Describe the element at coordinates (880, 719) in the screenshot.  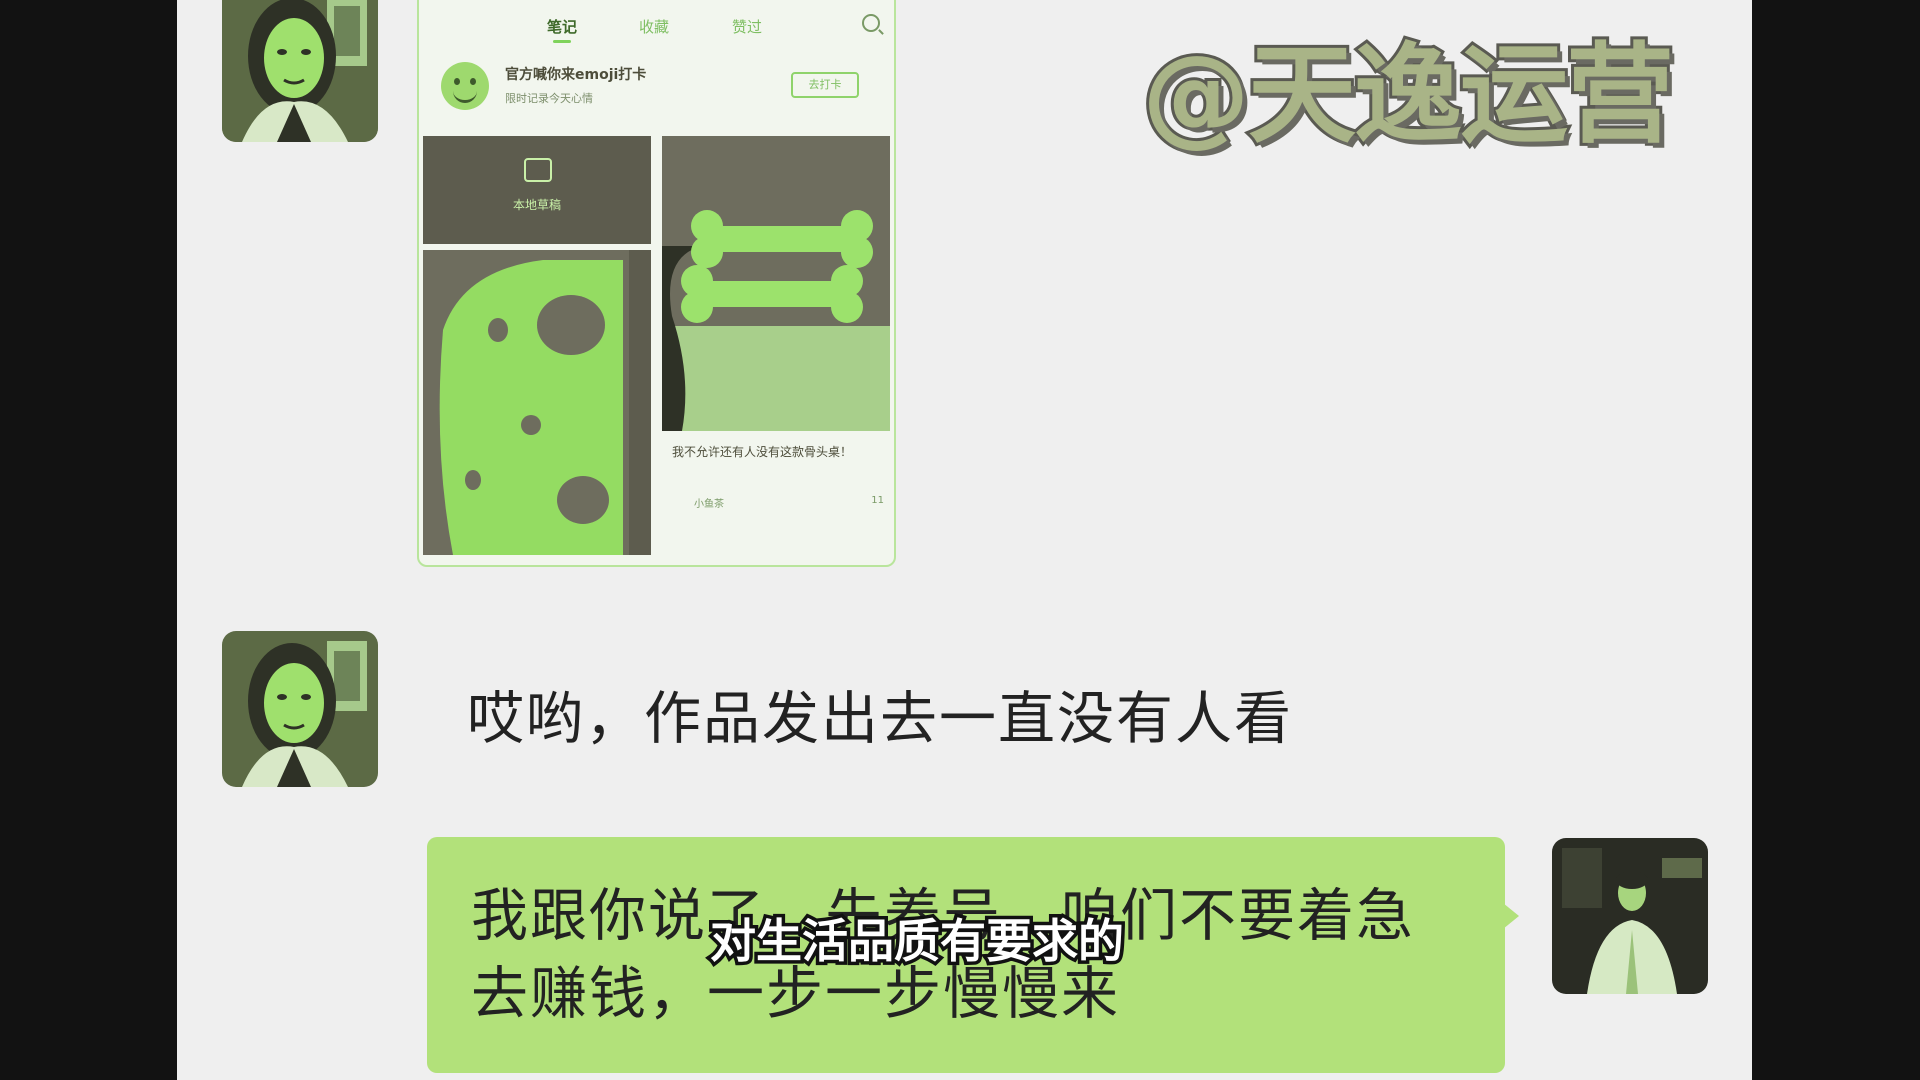
I see `message-text-left: 哎哟，作品发出去一直没有人看` at that location.